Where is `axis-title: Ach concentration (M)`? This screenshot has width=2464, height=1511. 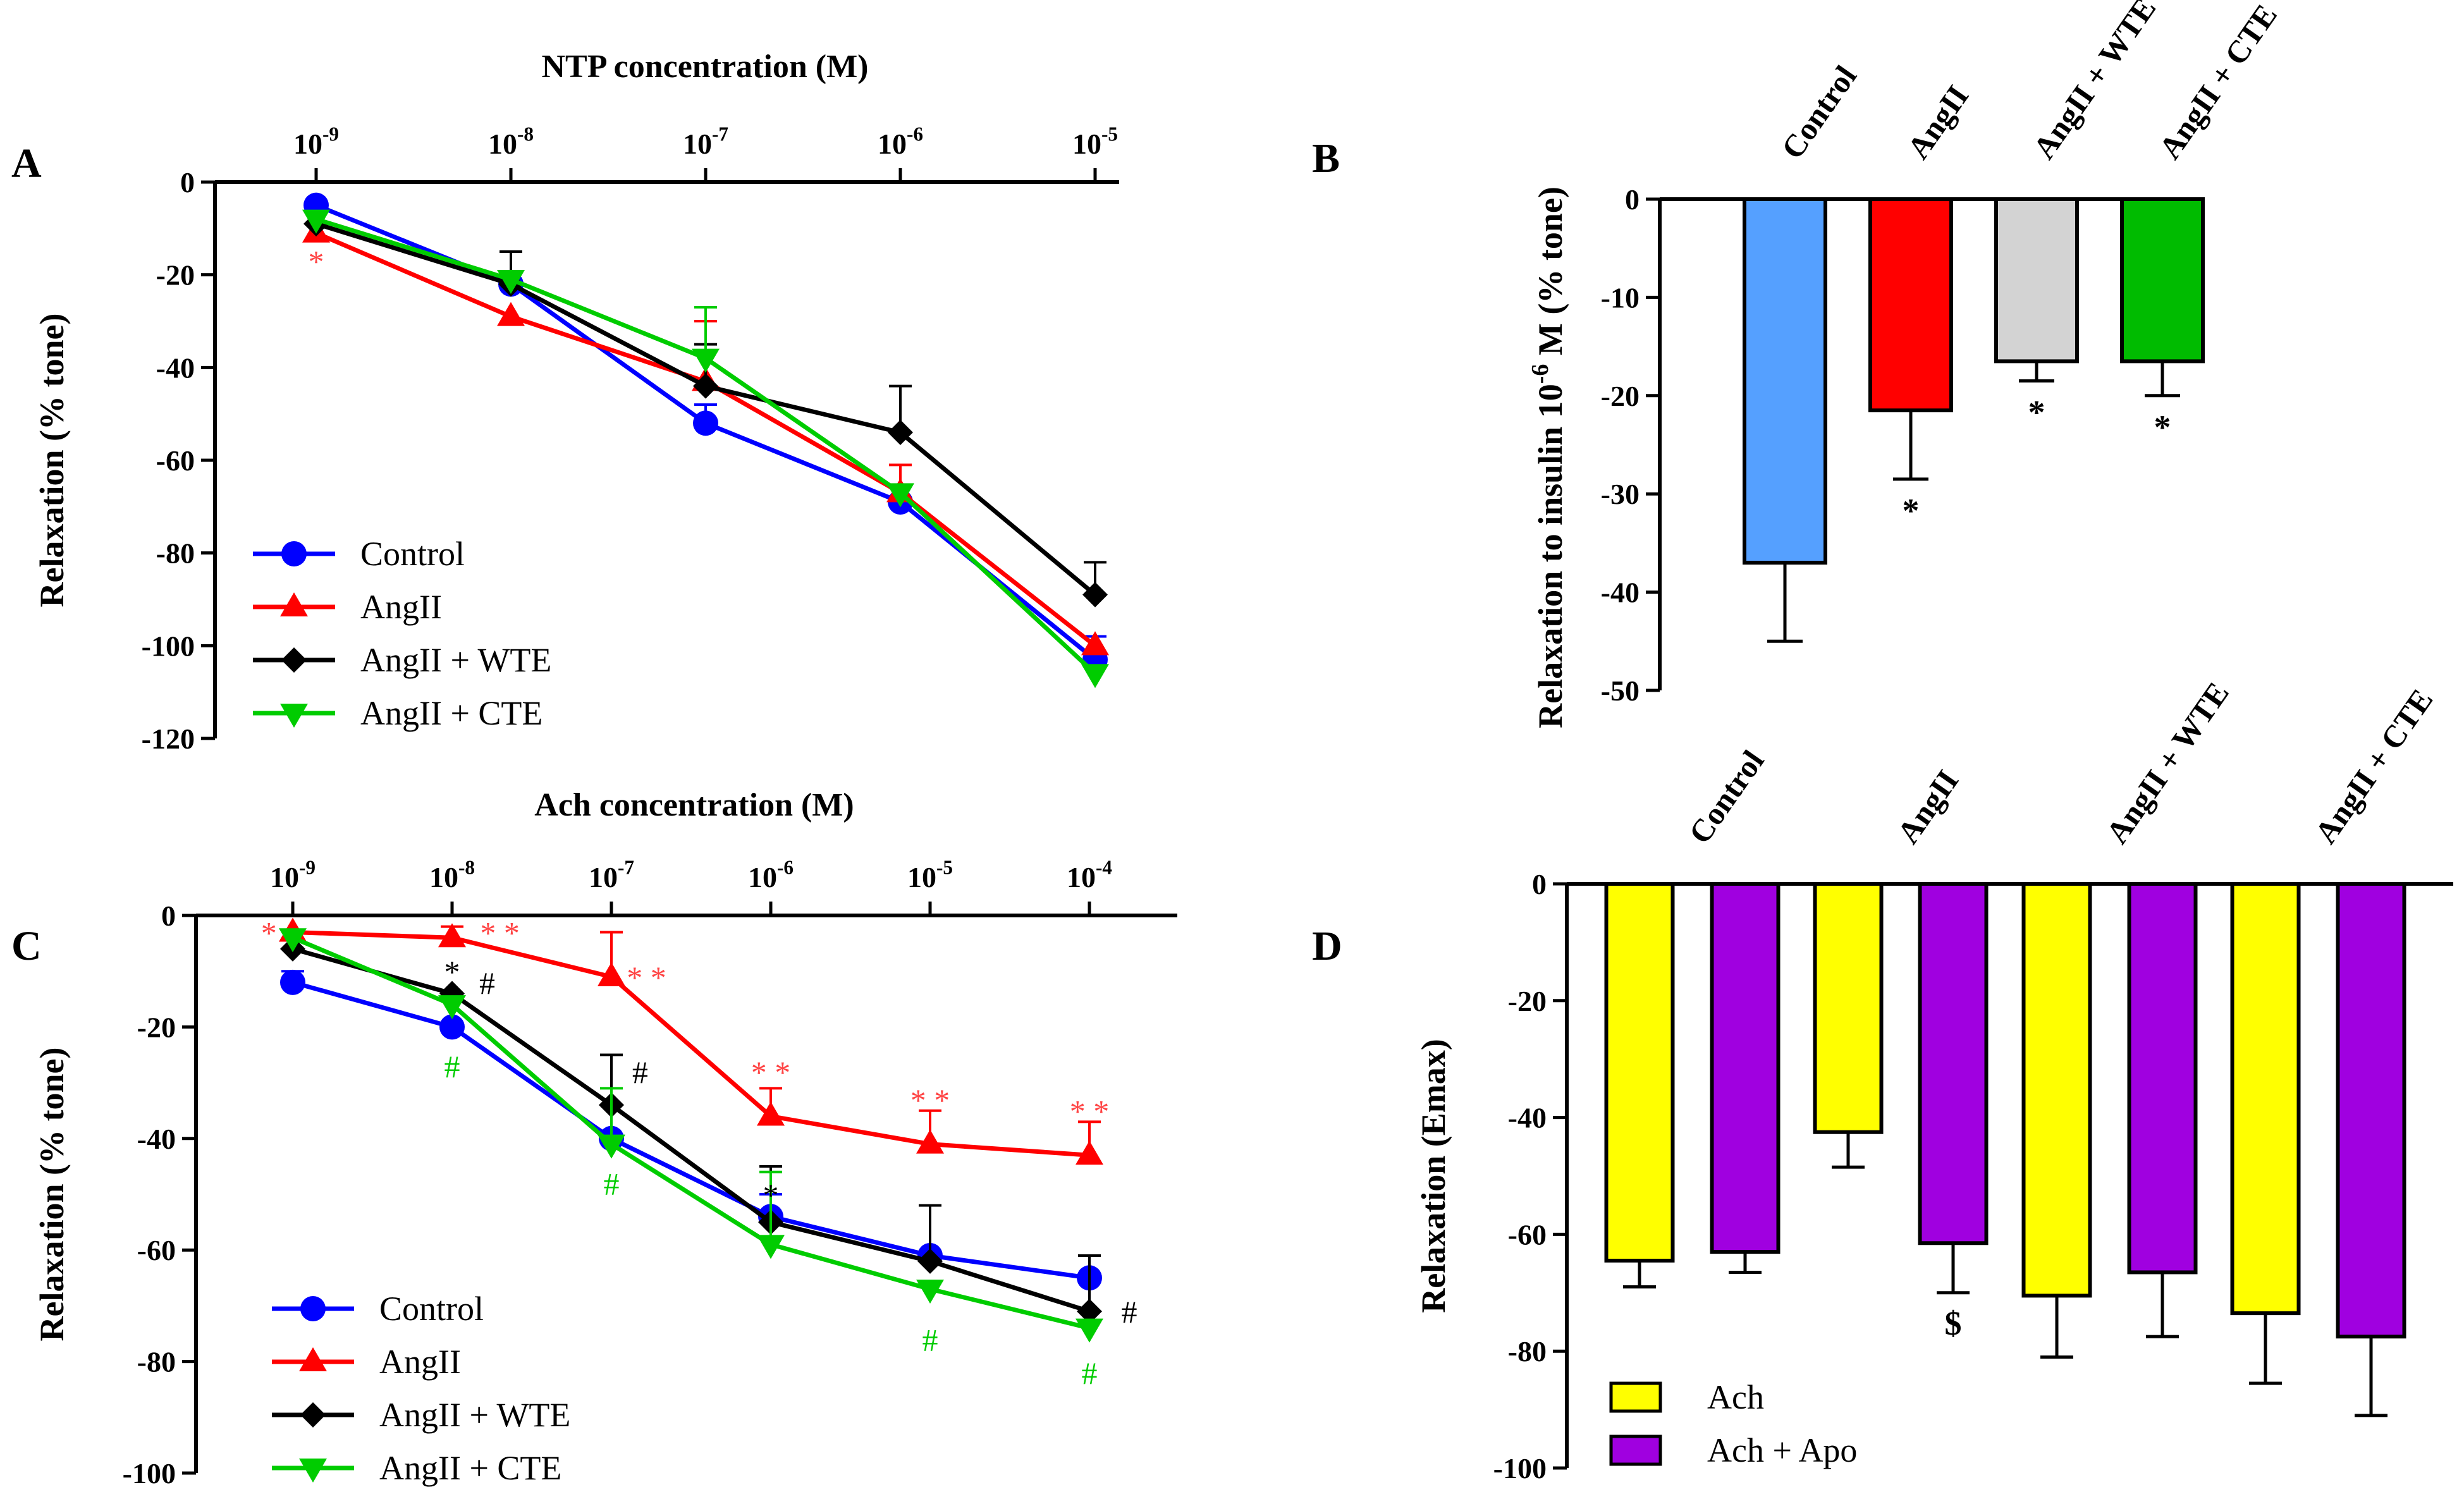 axis-title: Ach concentration (M) is located at coordinates (694, 805).